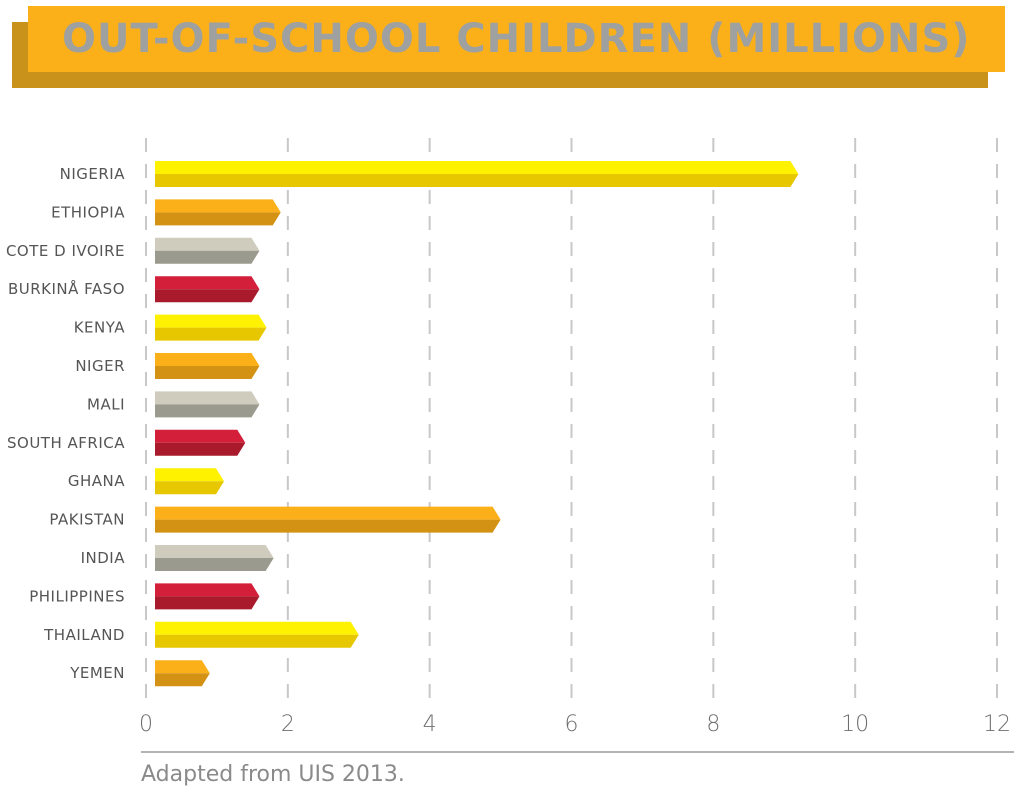  What do you see at coordinates (84, 635) in the screenshot?
I see `category-label: THAILAND` at bounding box center [84, 635].